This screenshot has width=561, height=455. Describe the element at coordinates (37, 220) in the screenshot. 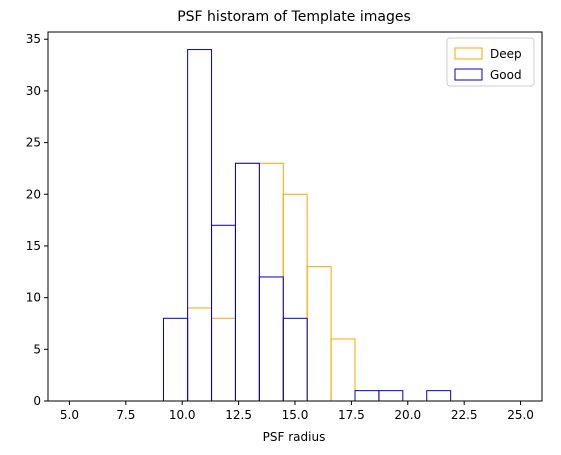

I see `y-axis-ticks: 0 5 10 15 20 25 30 35` at that location.